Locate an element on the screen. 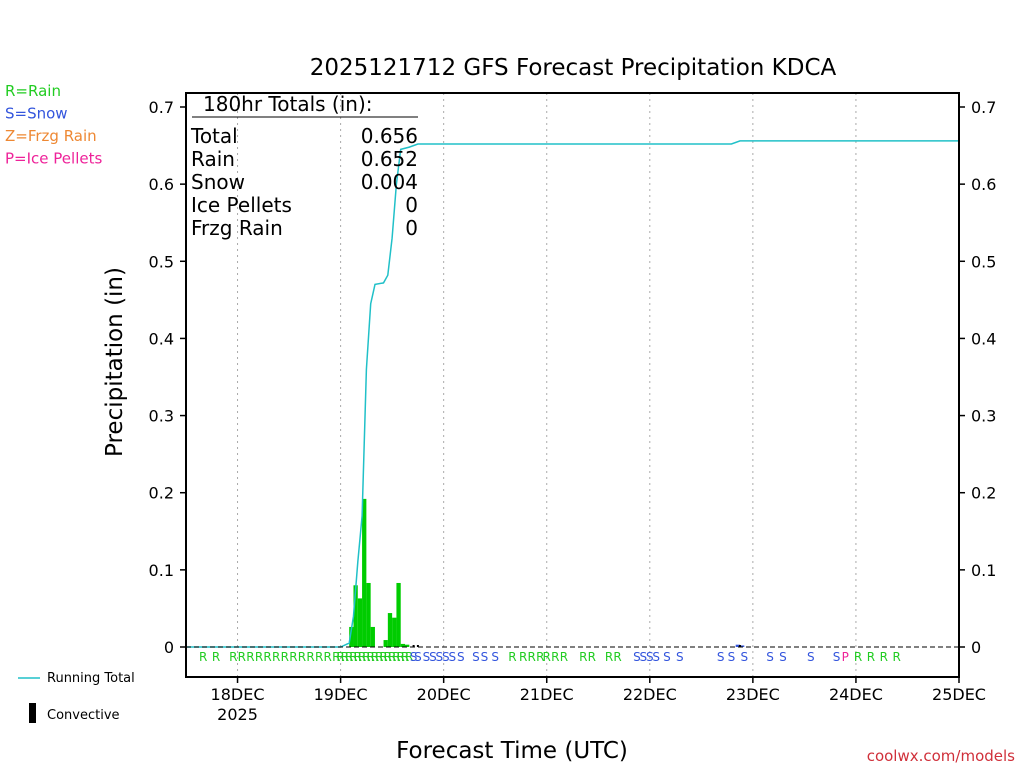 The width and height of the screenshot is (1024, 768). ptype-legend-item: Z=Frzg Rain is located at coordinates (51, 136).